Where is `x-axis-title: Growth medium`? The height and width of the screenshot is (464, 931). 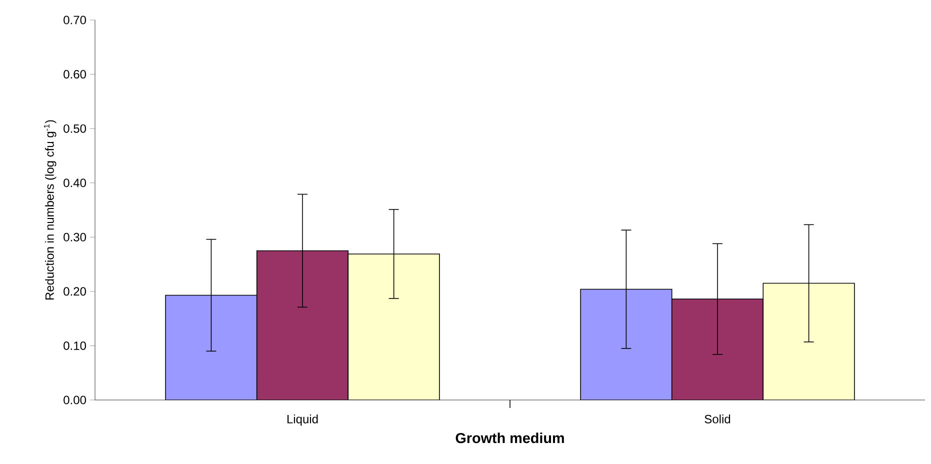
x-axis-title: Growth medium is located at coordinates (510, 438).